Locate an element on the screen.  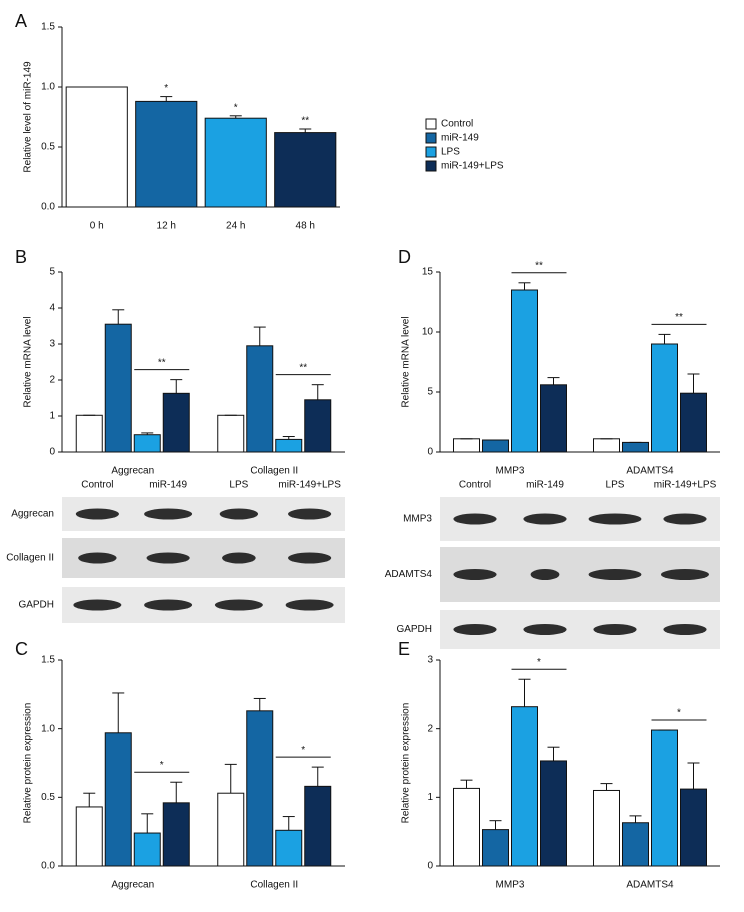
y-tick-label: 3 is located at coordinates (52, 344).